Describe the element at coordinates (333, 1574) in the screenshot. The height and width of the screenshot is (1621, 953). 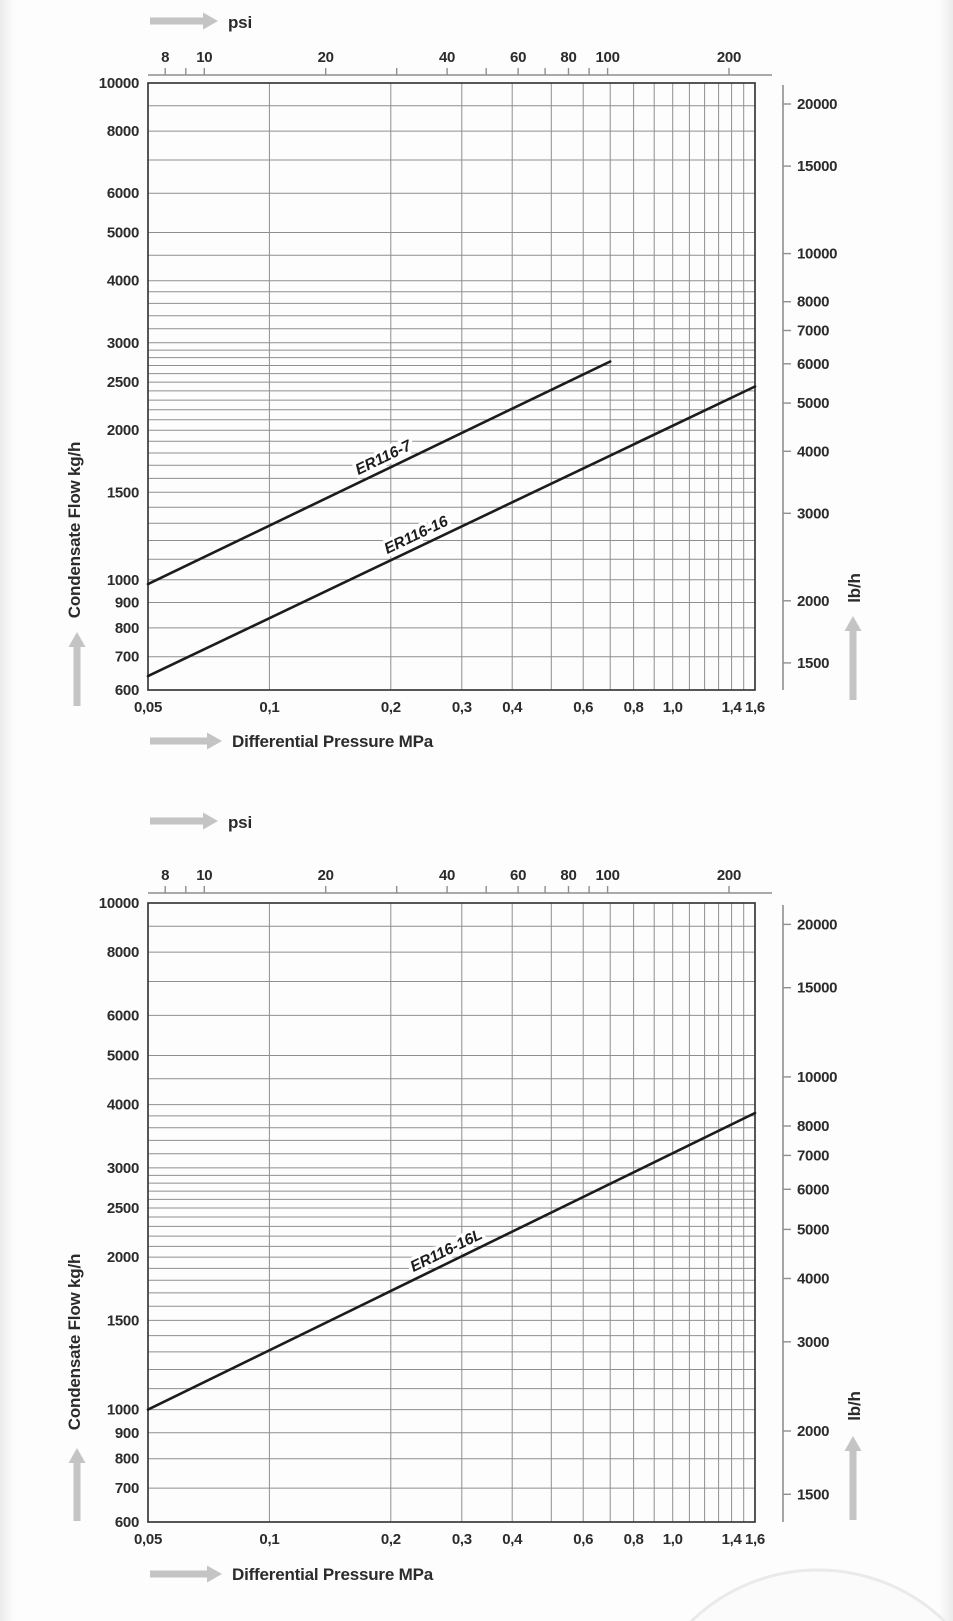
I see `x-axis-title: Differential Pressure MPa` at that location.